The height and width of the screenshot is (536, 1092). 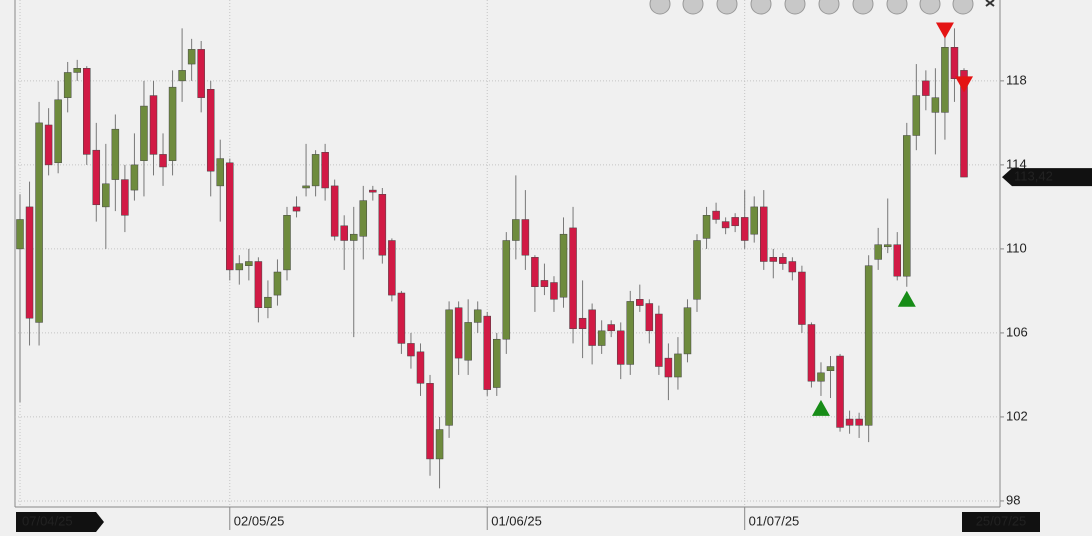 I want to click on date-tag, so click(x=60, y=522).